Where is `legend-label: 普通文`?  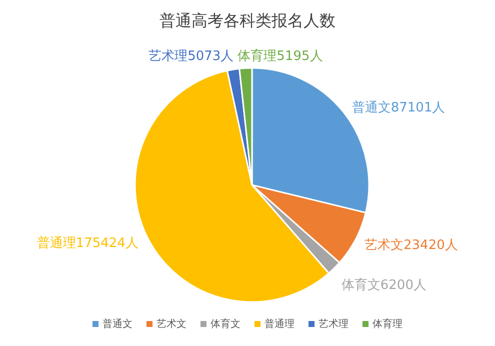
legend-label: 普通文 is located at coordinates (117, 324).